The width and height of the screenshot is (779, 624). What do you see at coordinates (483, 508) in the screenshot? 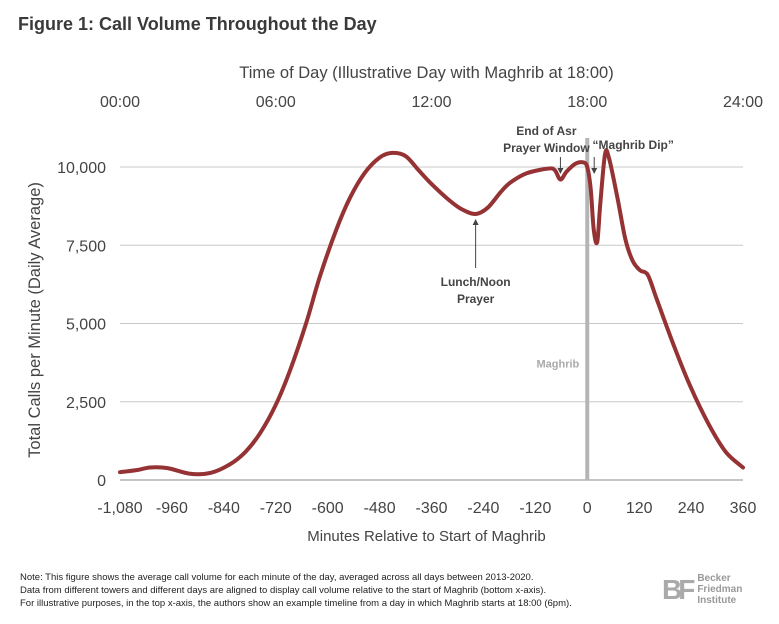
I see `x-tick-label: -240` at bounding box center [483, 508].